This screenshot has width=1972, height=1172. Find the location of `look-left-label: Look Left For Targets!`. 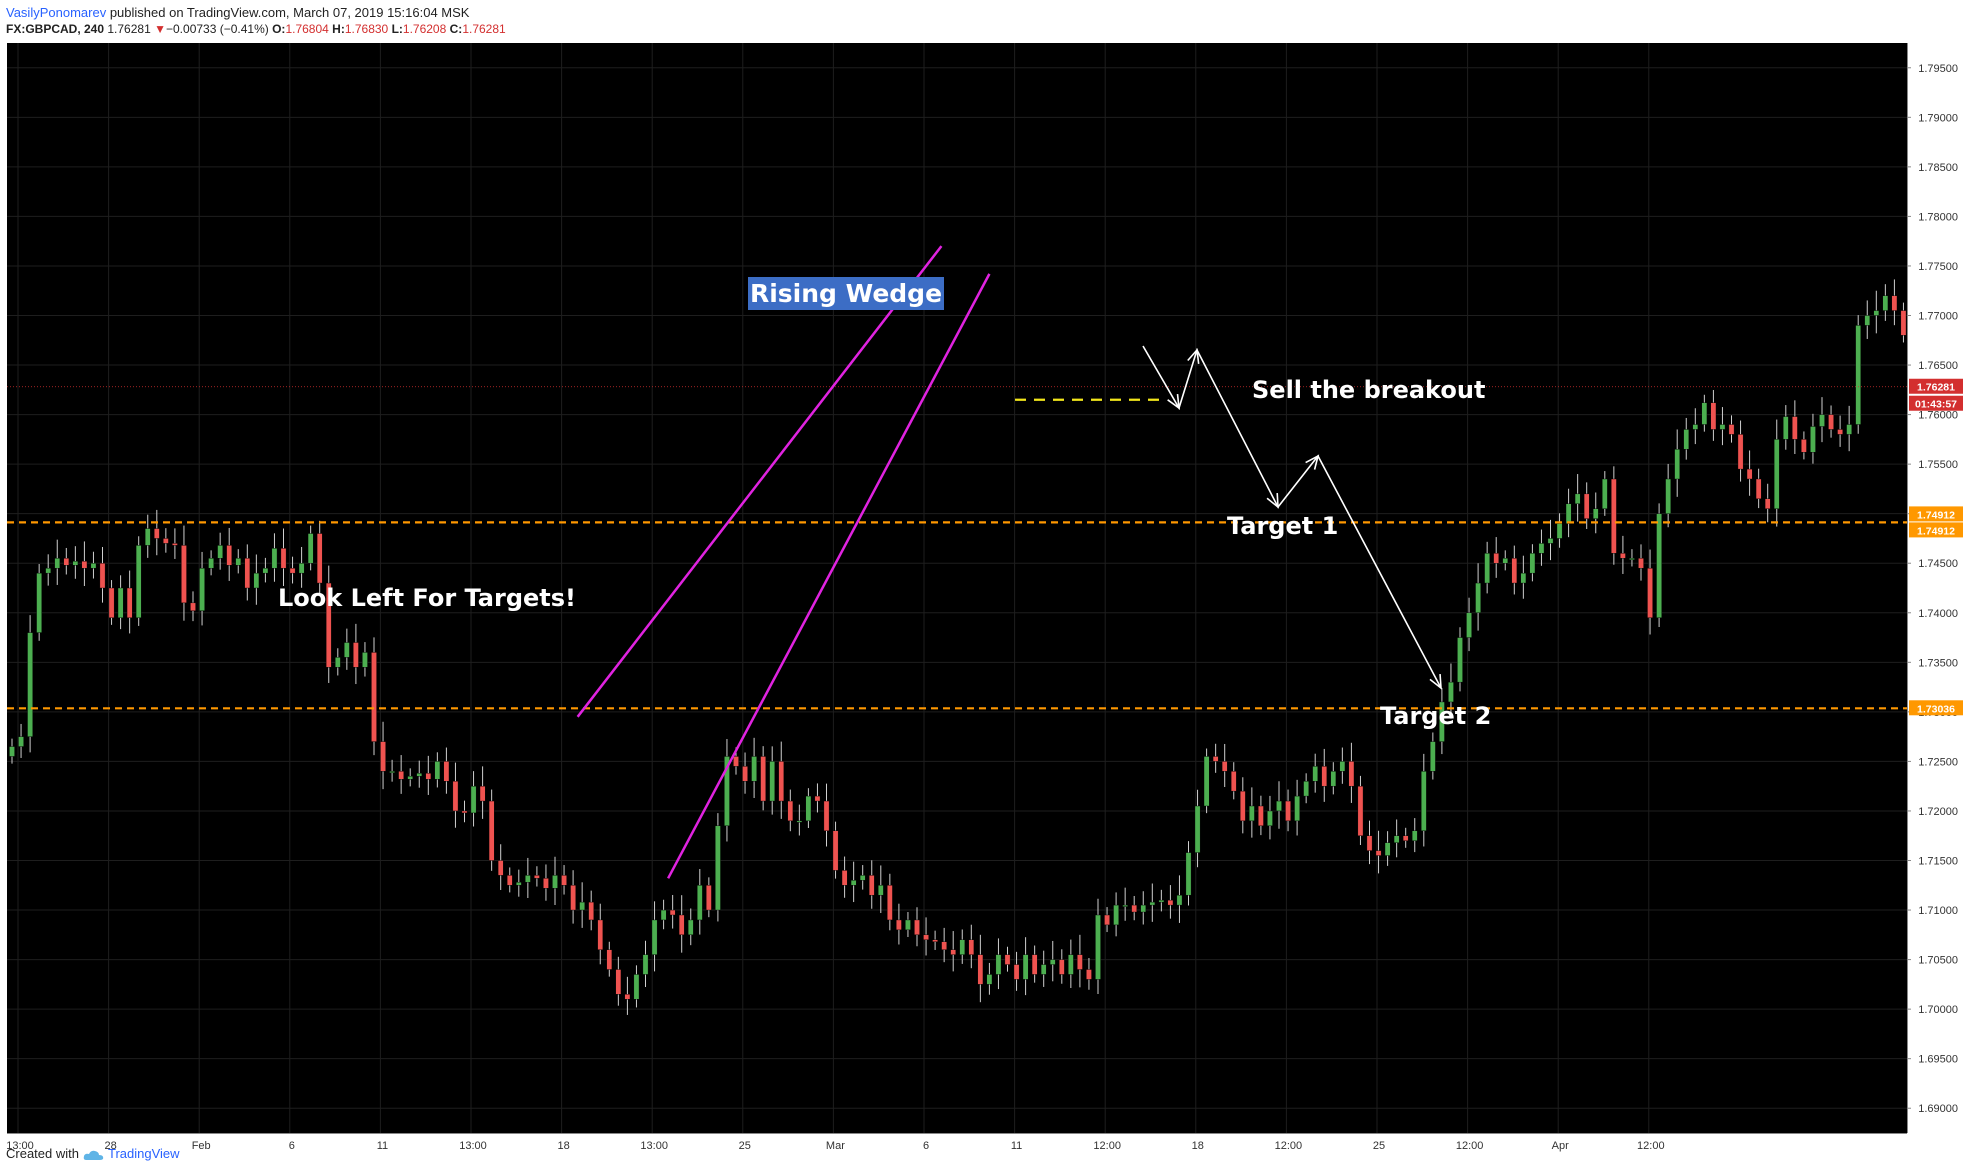

look-left-label: Look Left For Targets! is located at coordinates (427, 598).